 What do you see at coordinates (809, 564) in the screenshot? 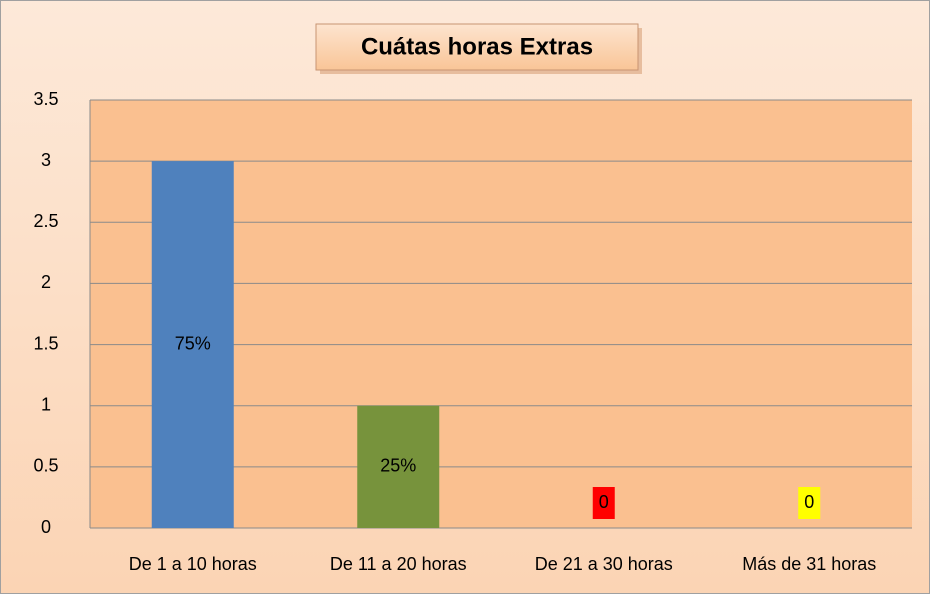
I see `x-tick-label: Más de 31 horas` at bounding box center [809, 564].